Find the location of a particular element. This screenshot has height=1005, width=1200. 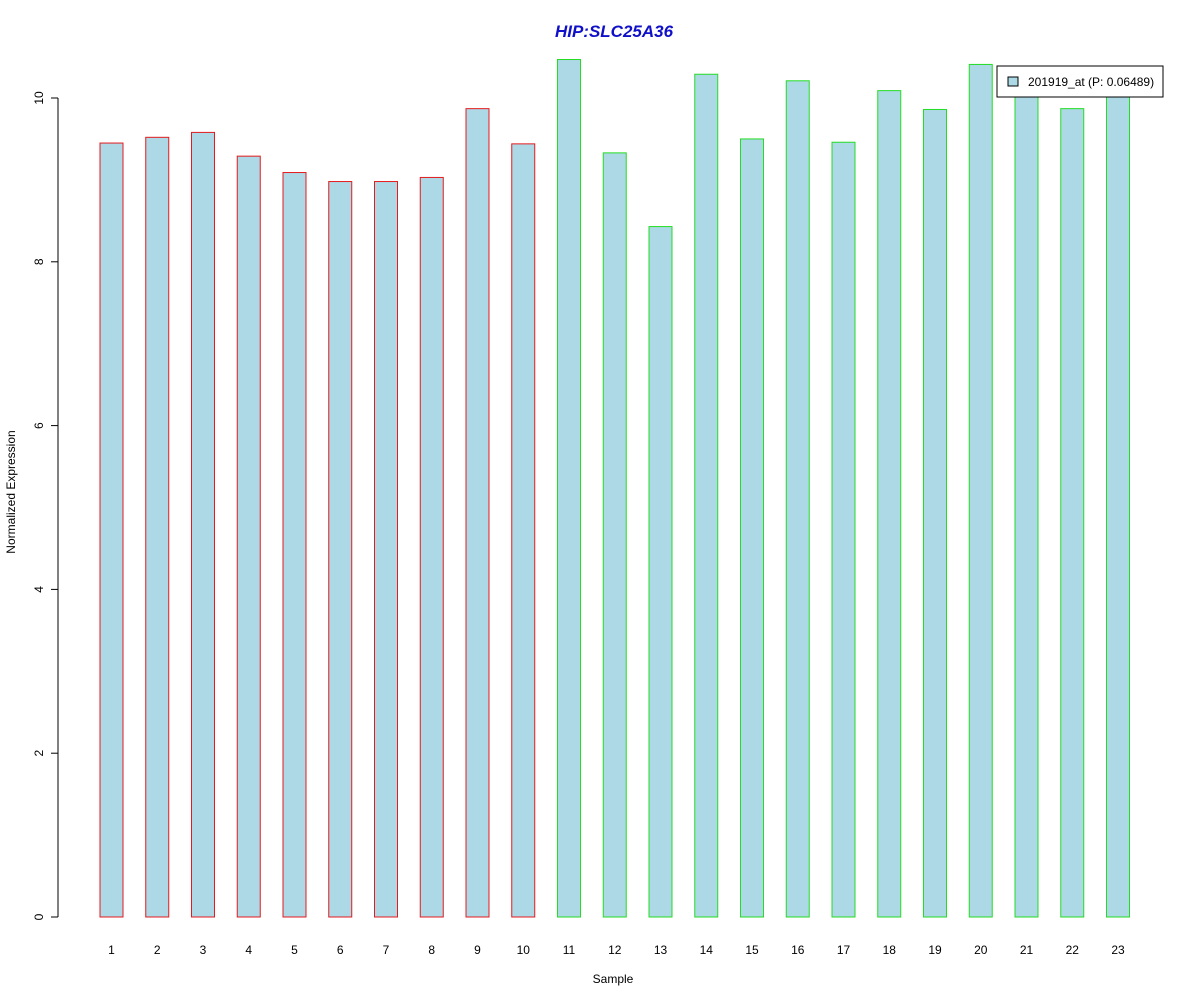

x-tick-label: 17 is located at coordinates (844, 950).